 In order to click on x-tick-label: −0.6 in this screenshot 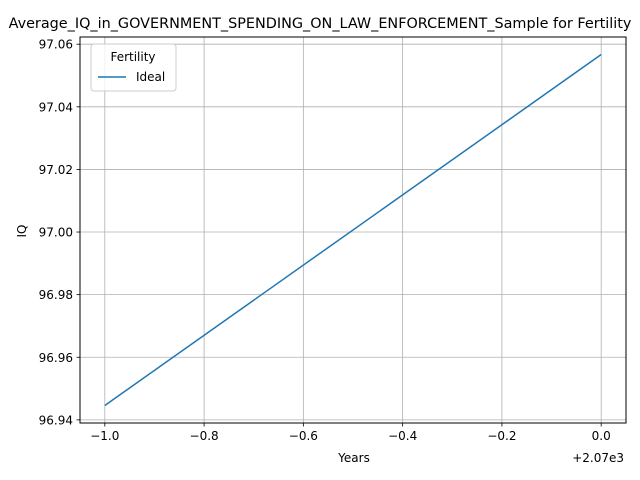, I will do `click(303, 436)`.